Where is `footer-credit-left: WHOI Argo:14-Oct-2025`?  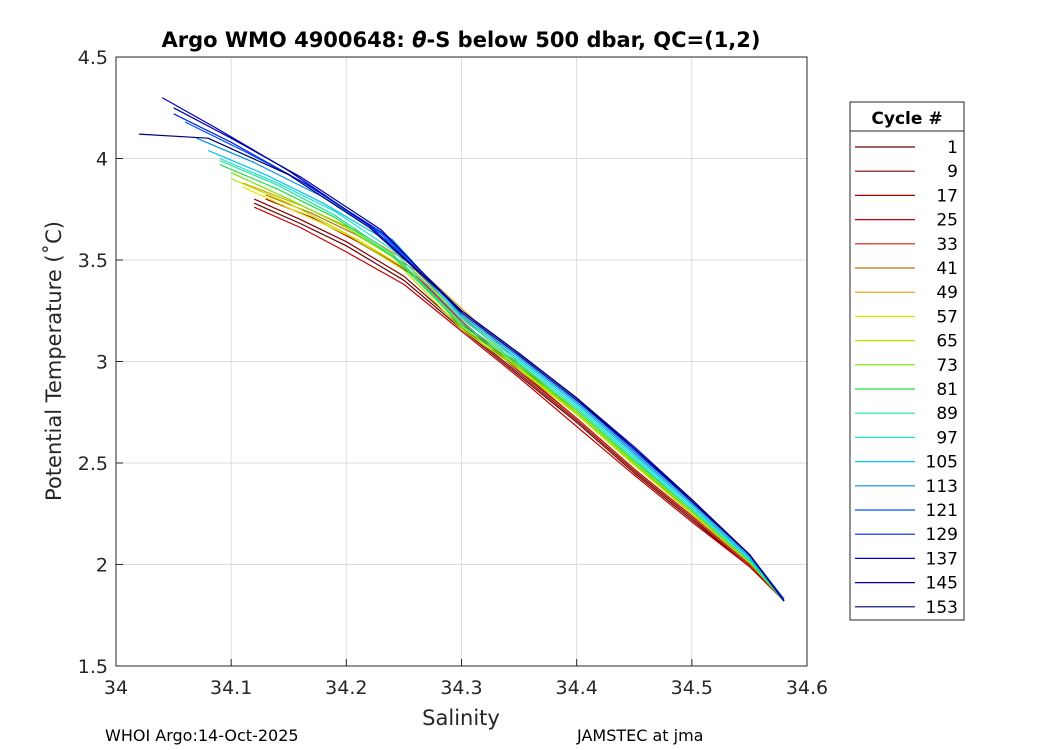 footer-credit-left: WHOI Argo:14-Oct-2025 is located at coordinates (202, 735).